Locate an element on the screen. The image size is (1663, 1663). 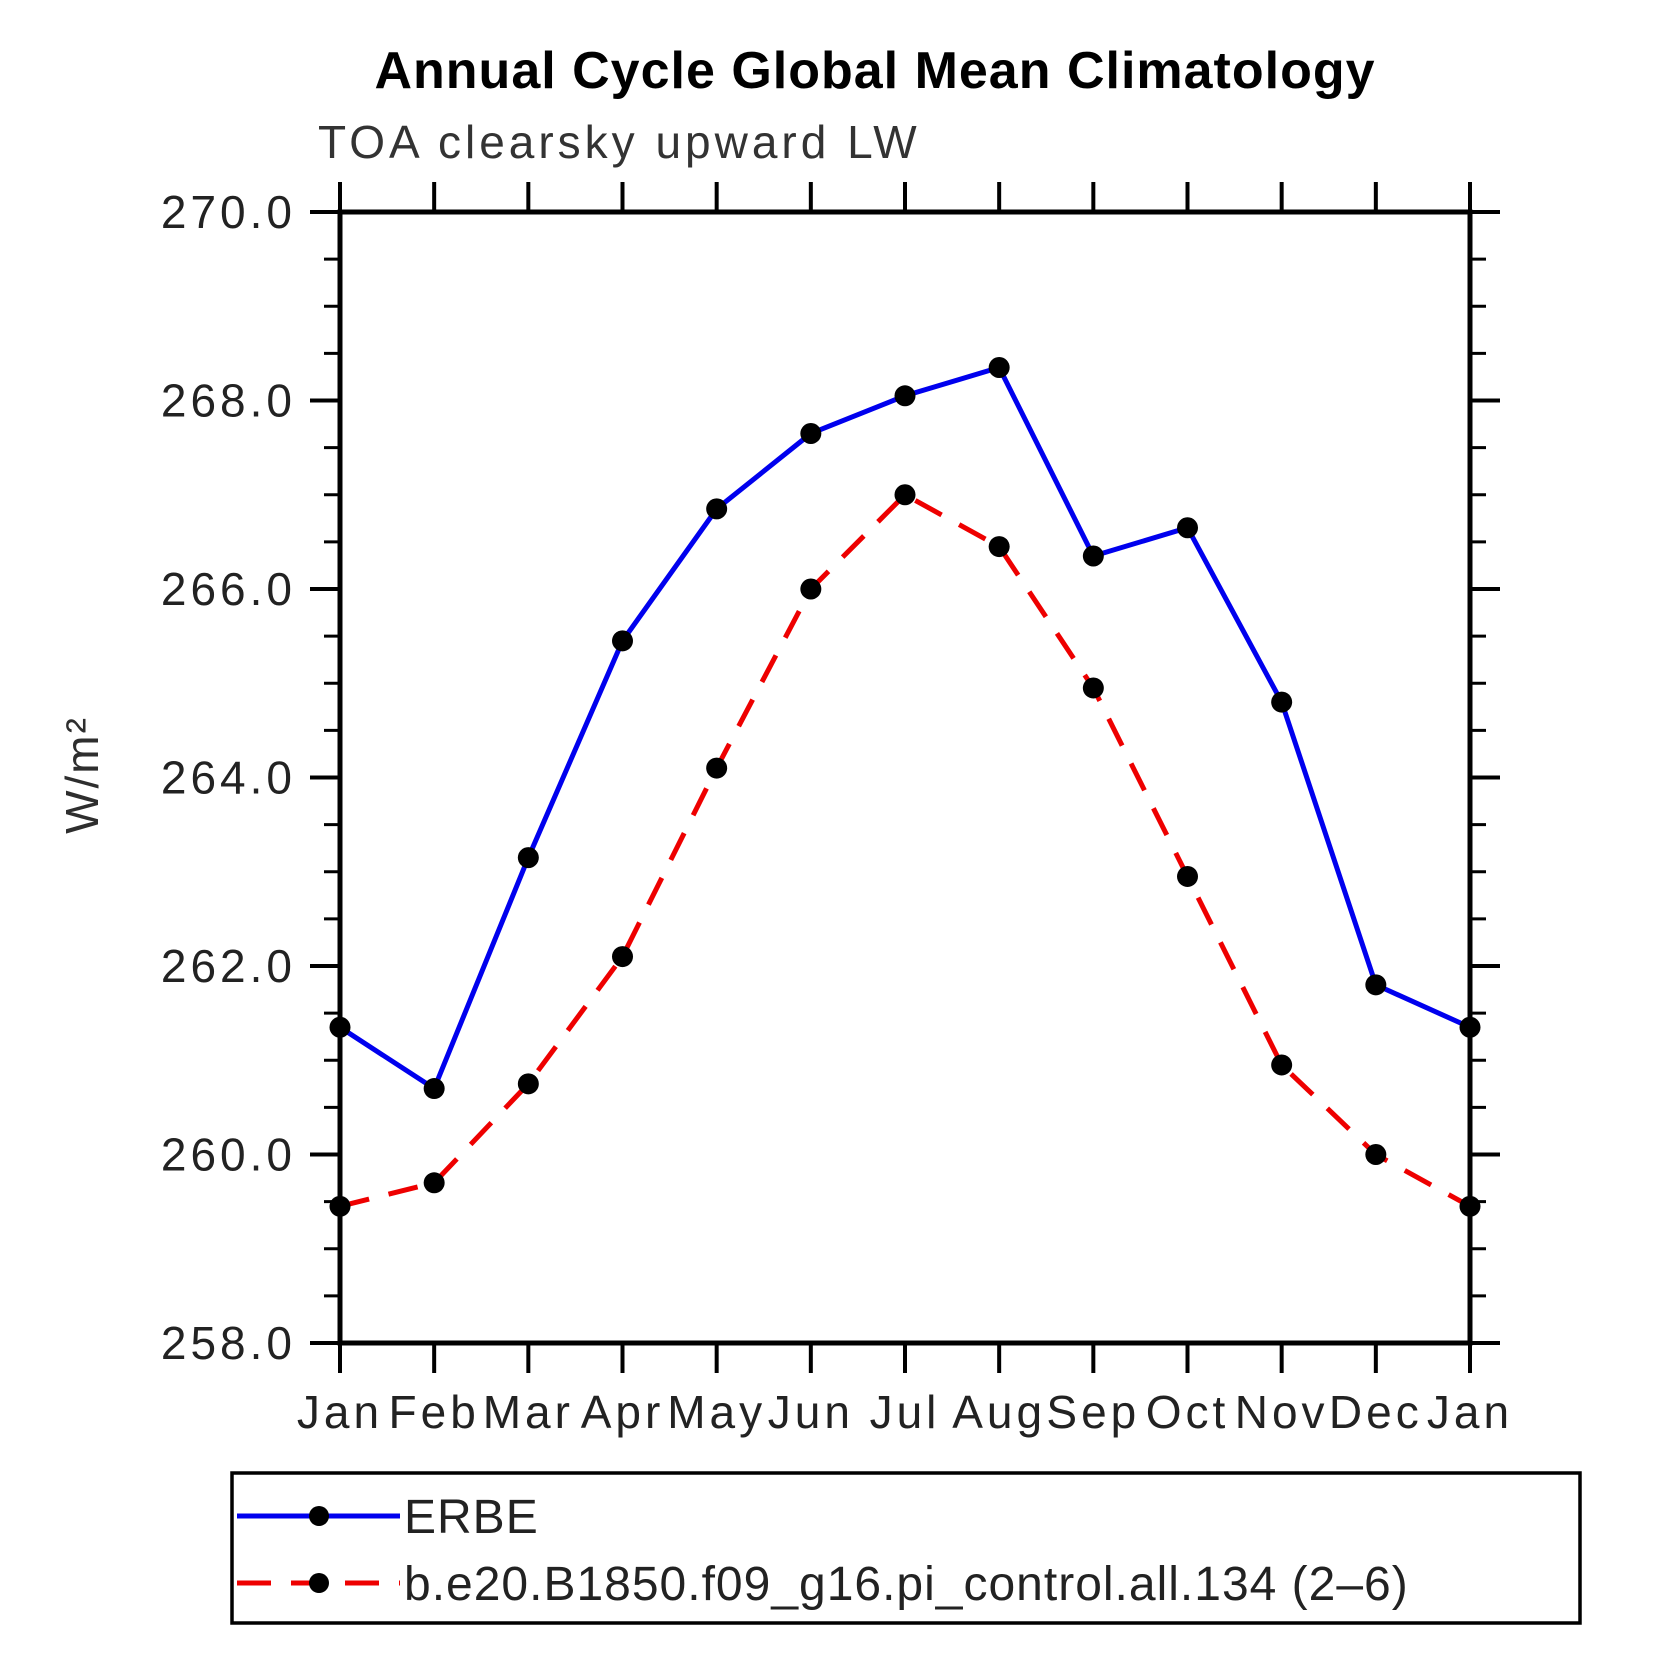
y-tick-label: 264.0 is located at coordinates (228, 778).